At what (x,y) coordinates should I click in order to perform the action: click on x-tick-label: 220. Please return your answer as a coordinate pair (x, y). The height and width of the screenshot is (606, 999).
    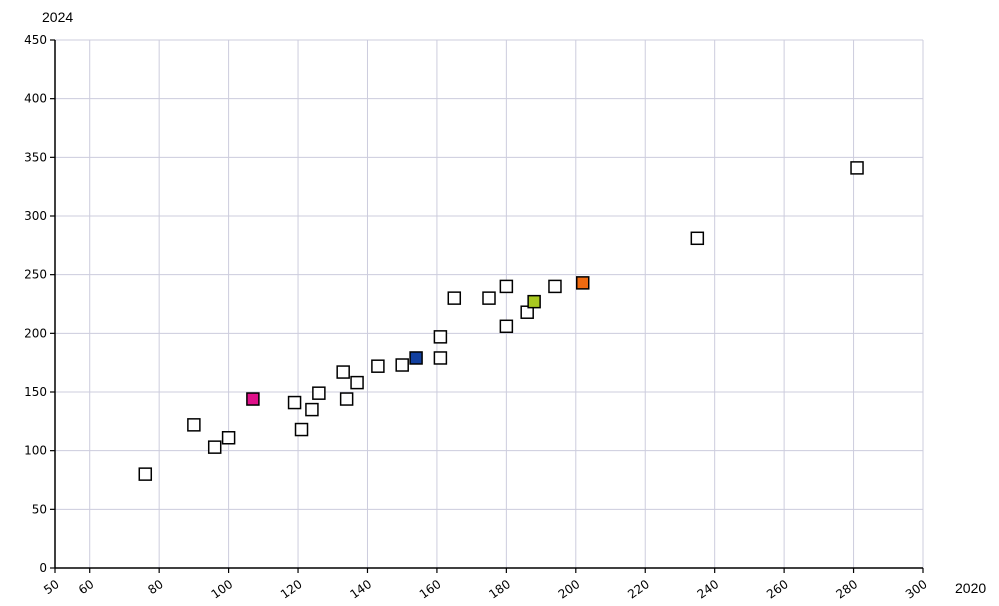
    Looking at the image, I should click on (638, 589).